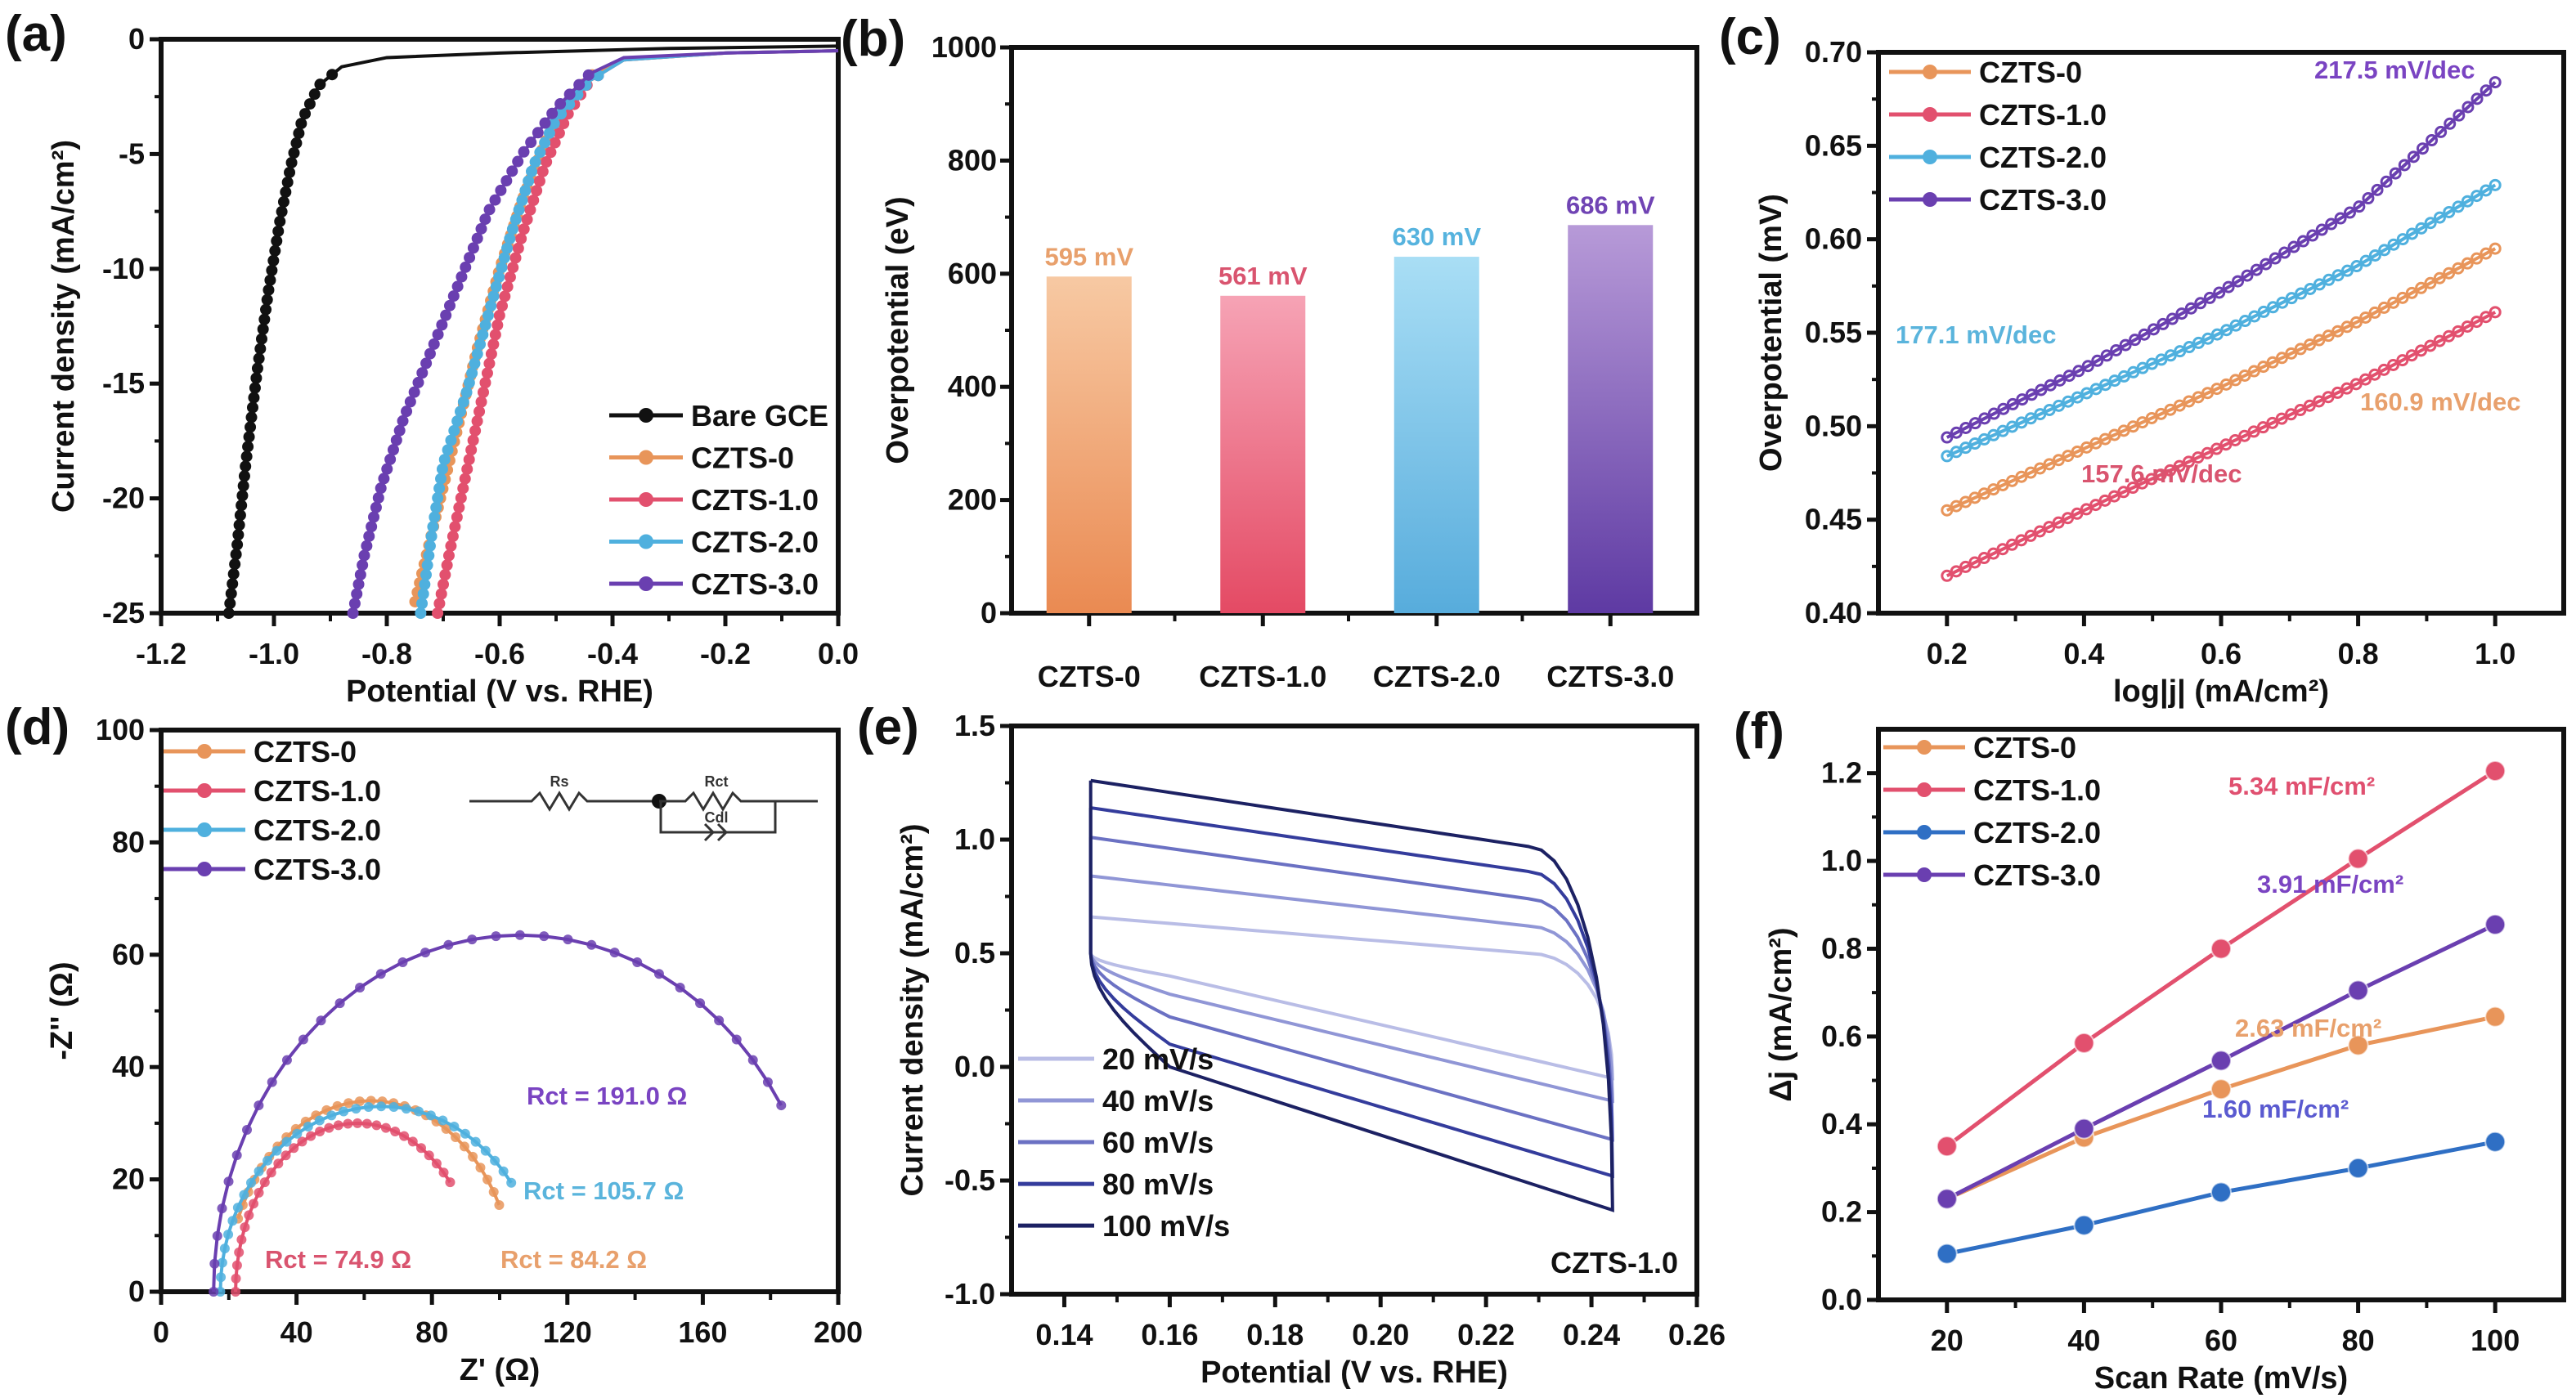 Image resolution: width=2576 pixels, height=1398 pixels. Describe the element at coordinates (1759, 731) in the screenshot. I see `panel-label-f: (f)` at that location.